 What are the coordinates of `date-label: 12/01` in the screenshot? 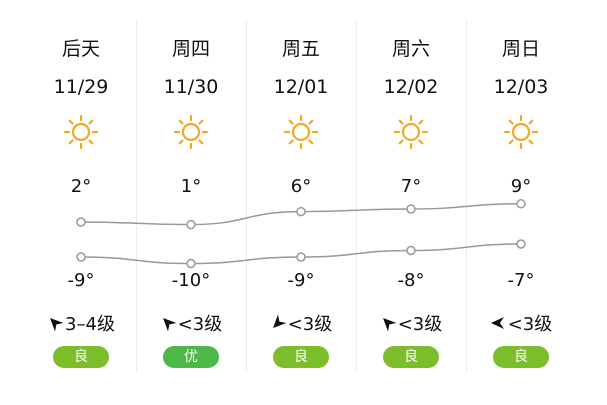 It's located at (301, 87).